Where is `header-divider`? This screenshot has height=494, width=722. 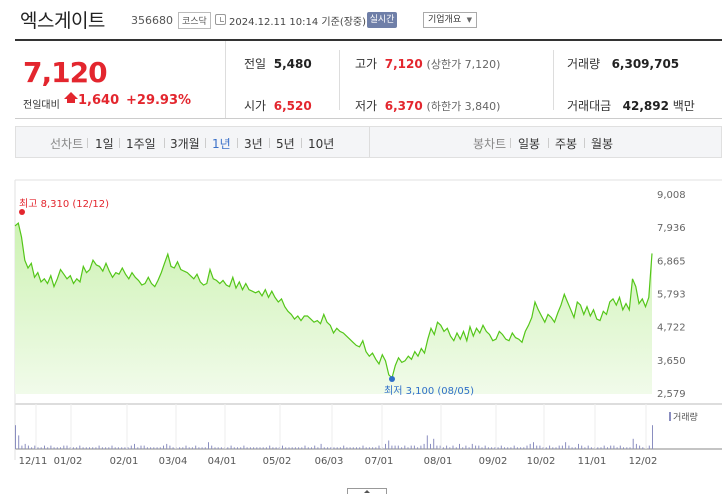 header-divider is located at coordinates (368, 40).